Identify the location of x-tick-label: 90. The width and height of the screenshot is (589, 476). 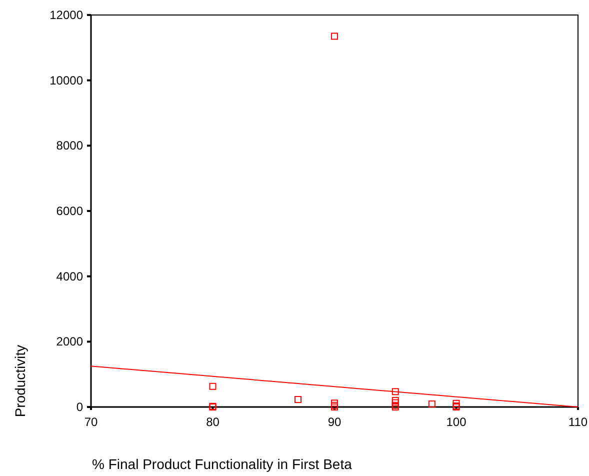
(335, 422).